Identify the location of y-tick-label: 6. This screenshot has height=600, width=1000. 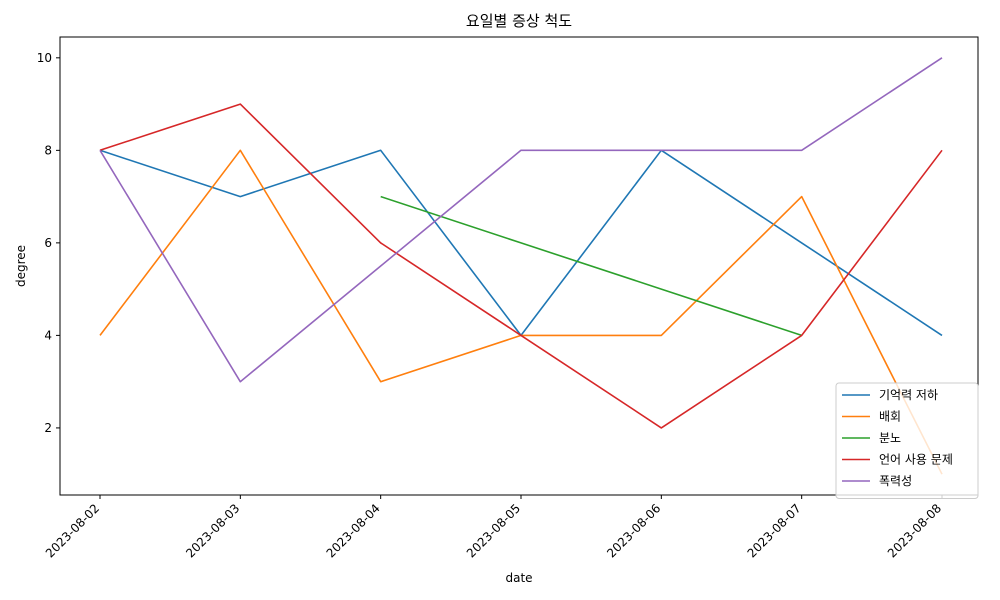
(48, 243).